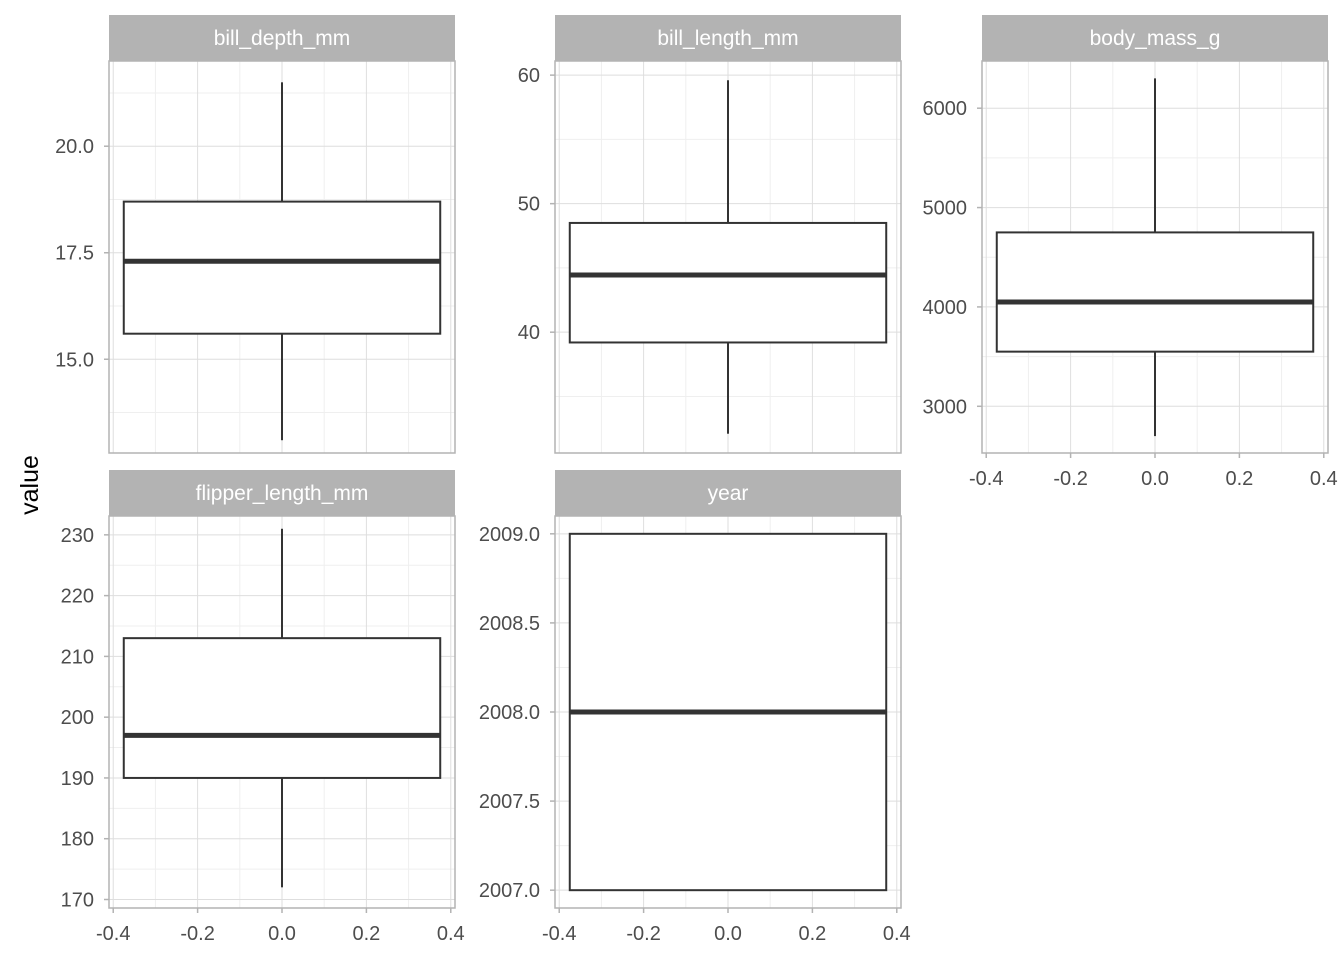 Image resolution: width=1344 pixels, height=960 pixels. What do you see at coordinates (77, 840) in the screenshot?
I see `y-tick-label: 180` at bounding box center [77, 840].